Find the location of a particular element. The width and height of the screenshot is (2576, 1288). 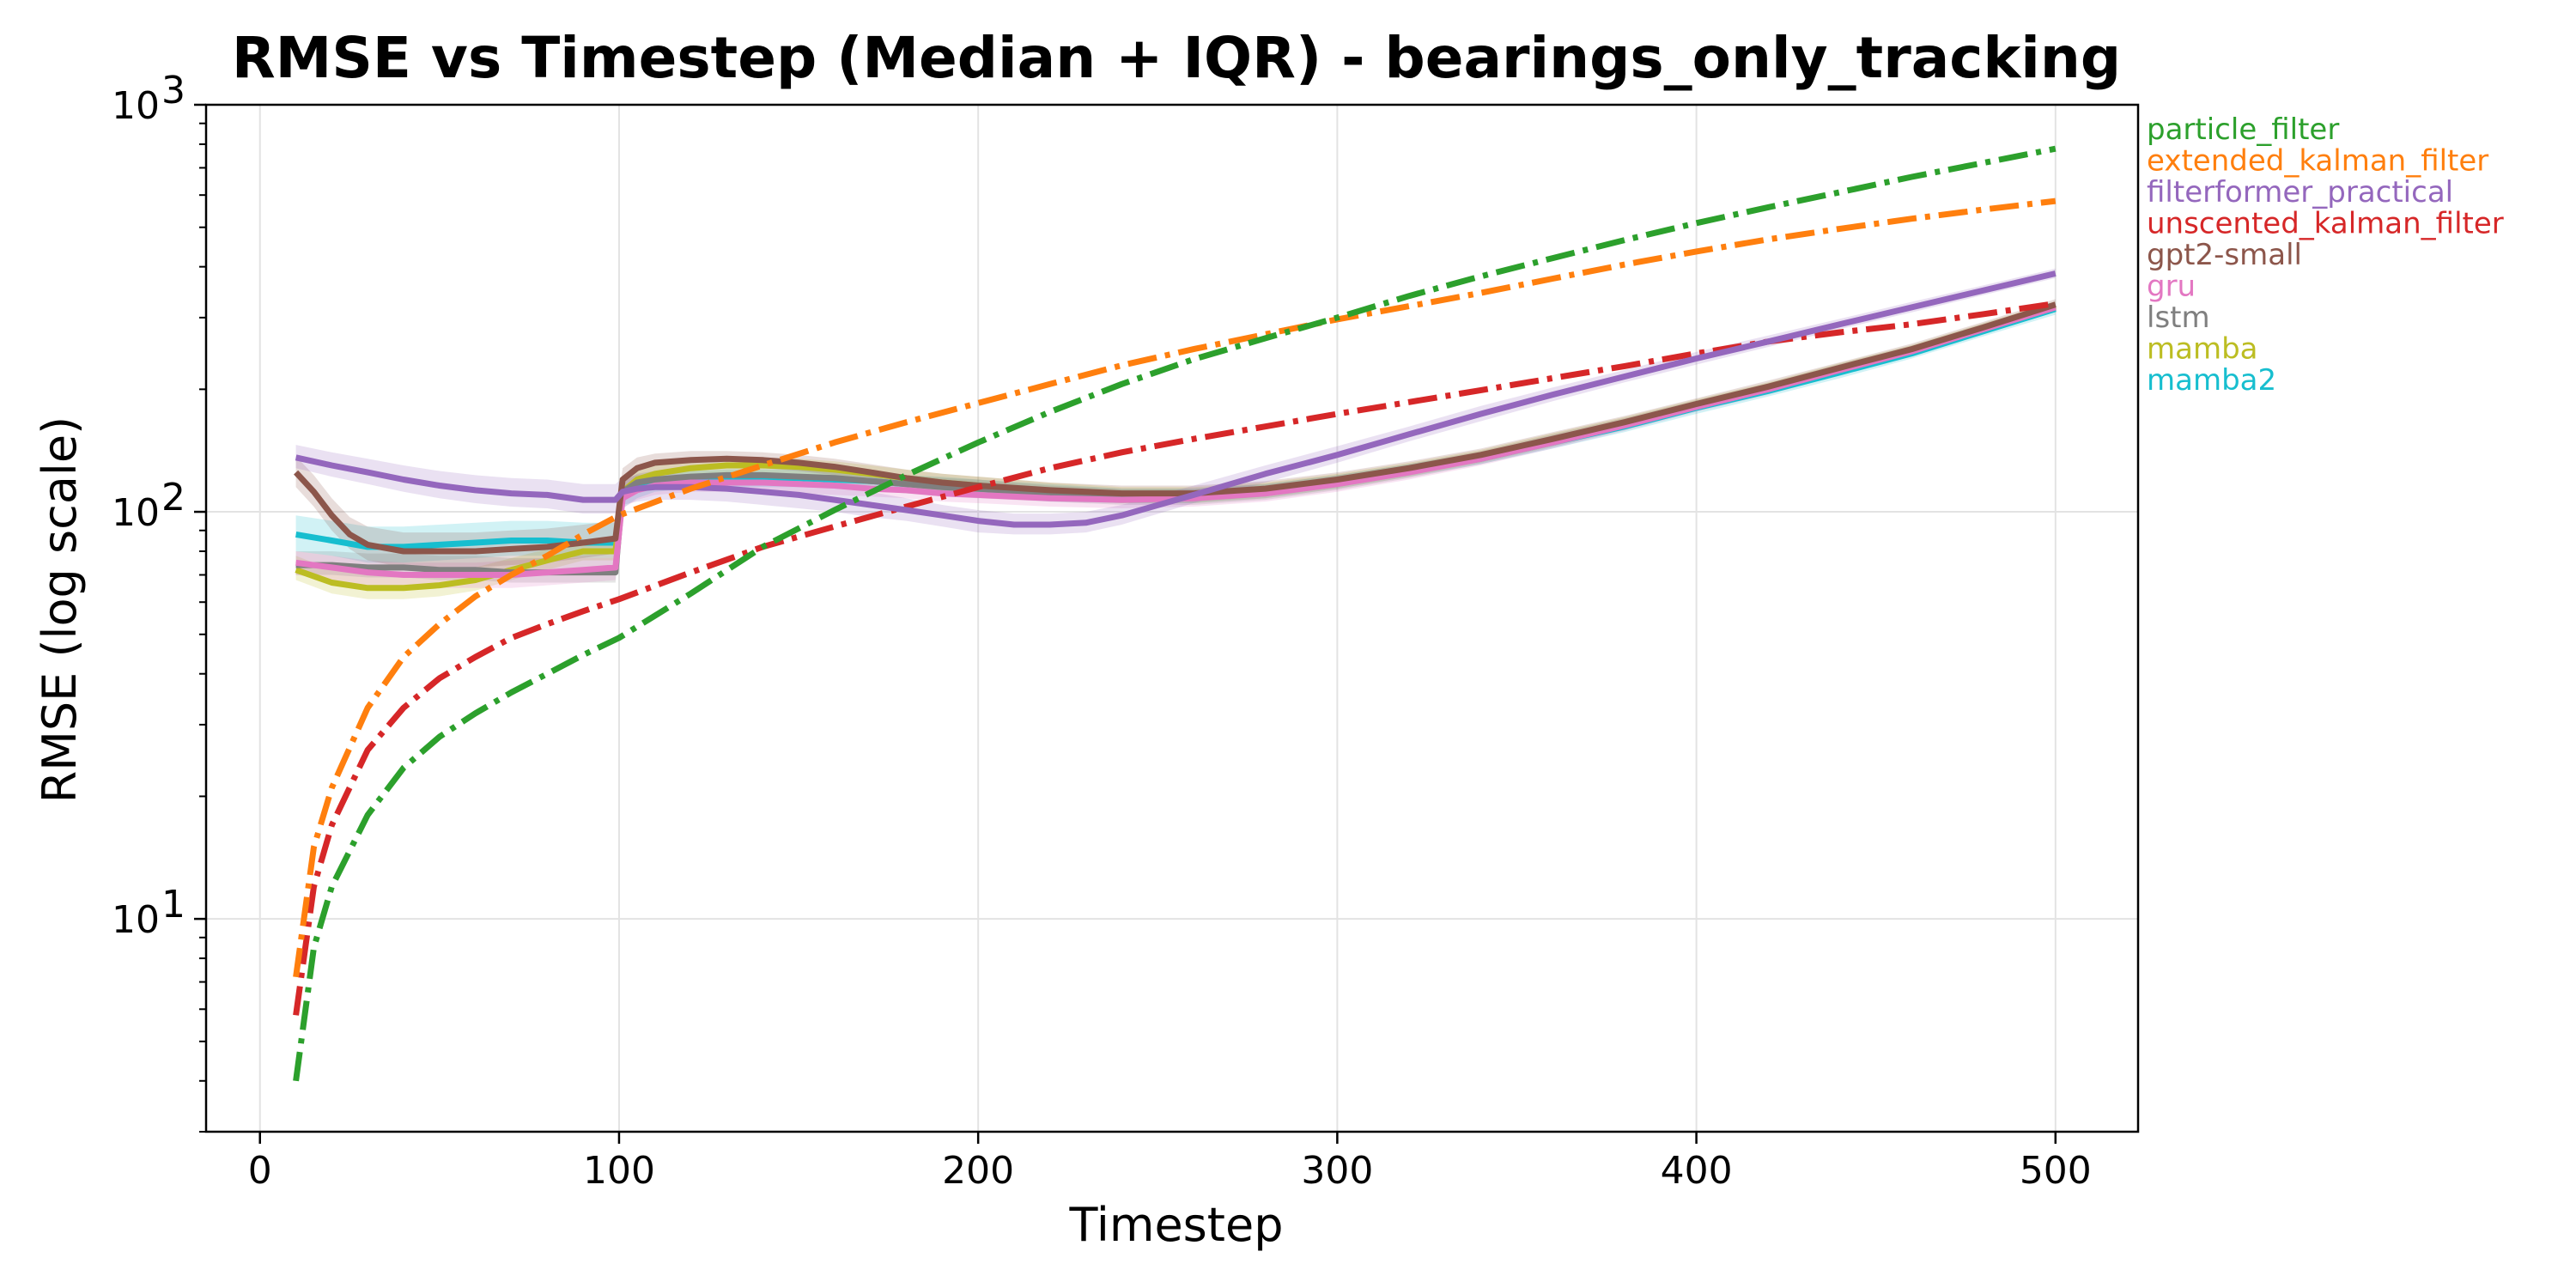

x-tick-label: 500 is located at coordinates (2056, 1171).